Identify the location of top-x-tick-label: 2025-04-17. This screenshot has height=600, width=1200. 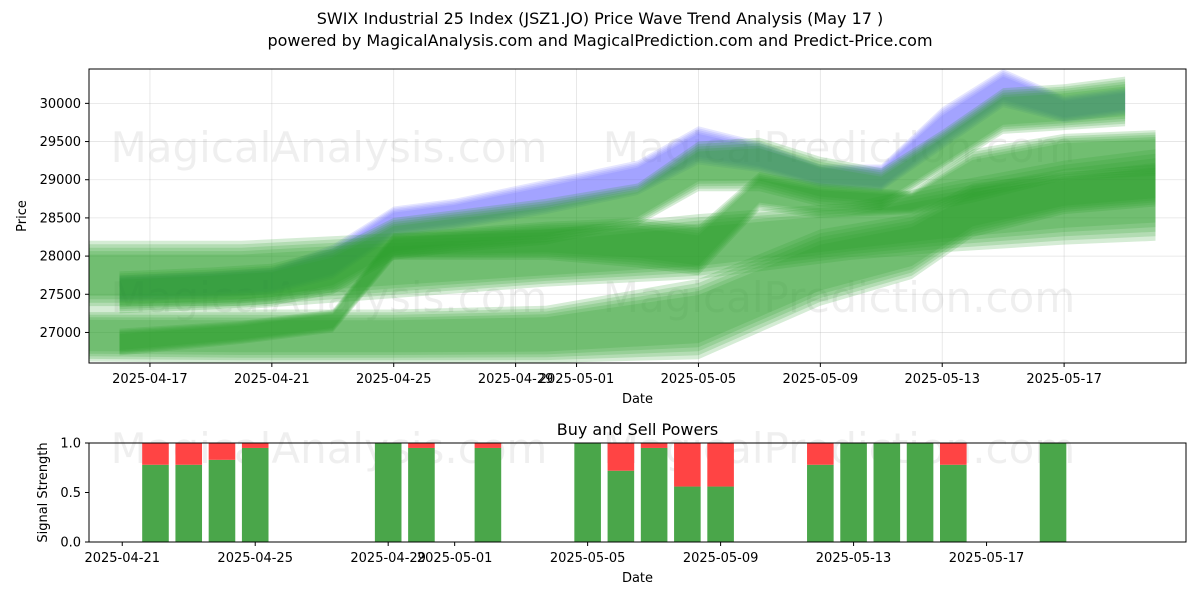
(150, 379).